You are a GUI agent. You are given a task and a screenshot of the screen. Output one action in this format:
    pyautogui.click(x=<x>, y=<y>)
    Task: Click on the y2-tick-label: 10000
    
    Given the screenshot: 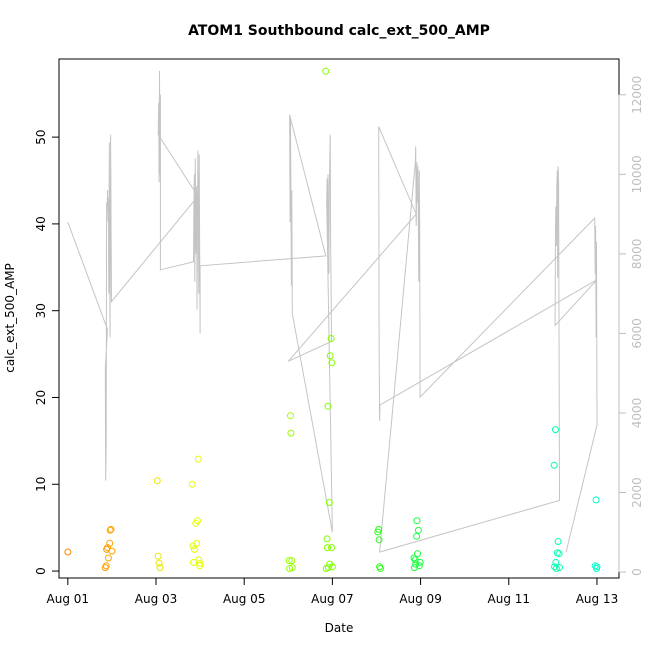 What is the action you would take?
    pyautogui.click(x=637, y=174)
    